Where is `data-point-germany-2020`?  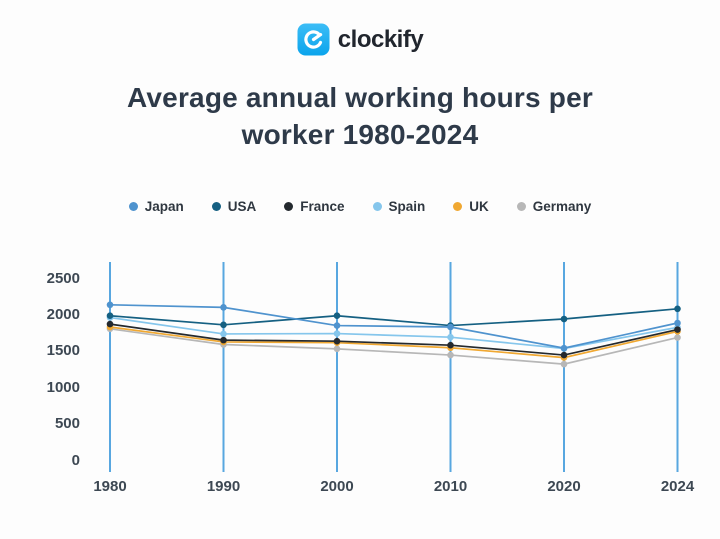
data-point-germany-2020 is located at coordinates (564, 364).